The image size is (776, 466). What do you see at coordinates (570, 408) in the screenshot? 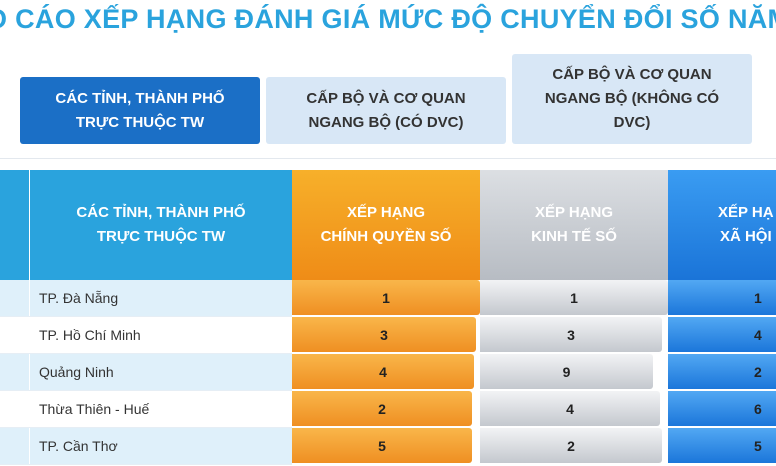
I see `digital-economy-rank-bar: 4` at bounding box center [570, 408].